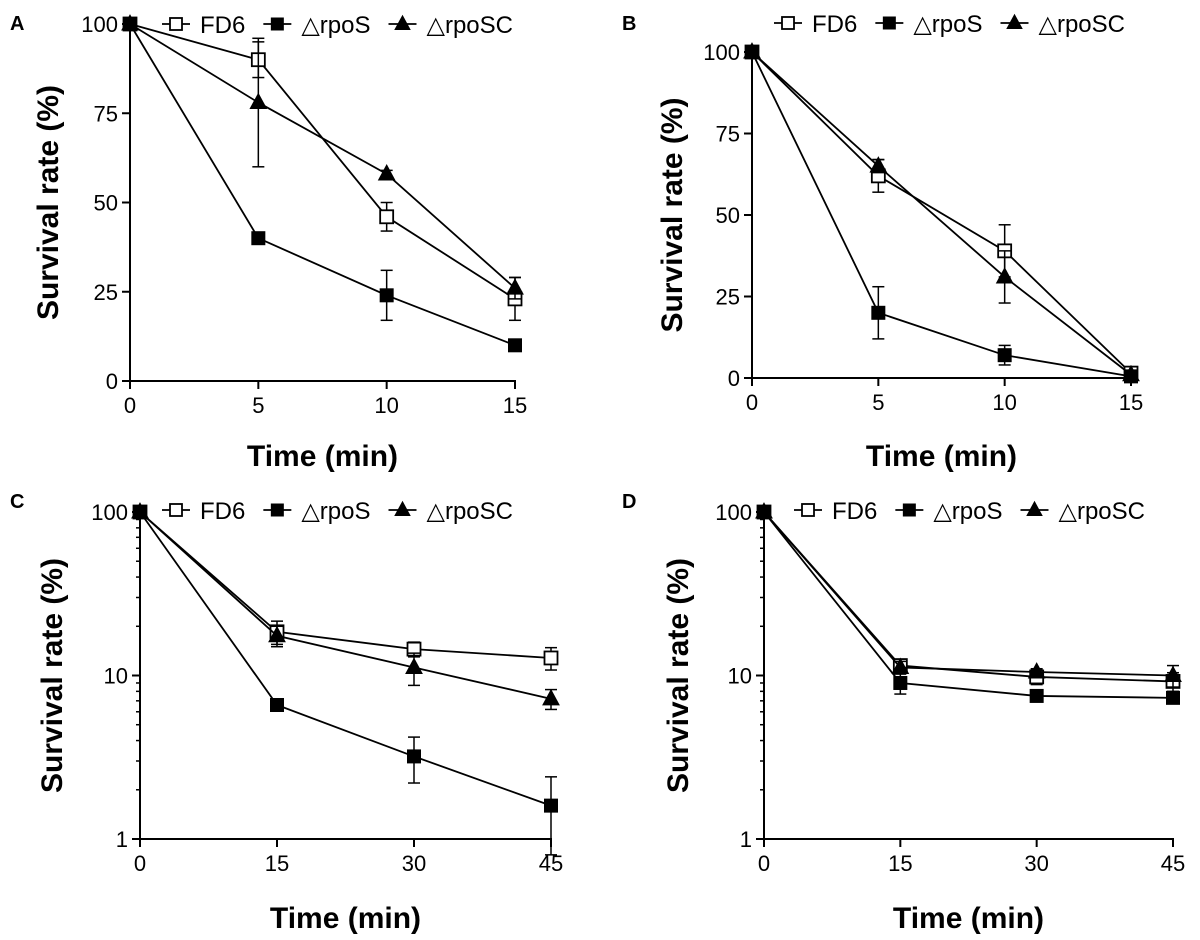  What do you see at coordinates (386, 405) in the screenshot?
I see `panel-a-x-tick-label: 10` at bounding box center [386, 405].